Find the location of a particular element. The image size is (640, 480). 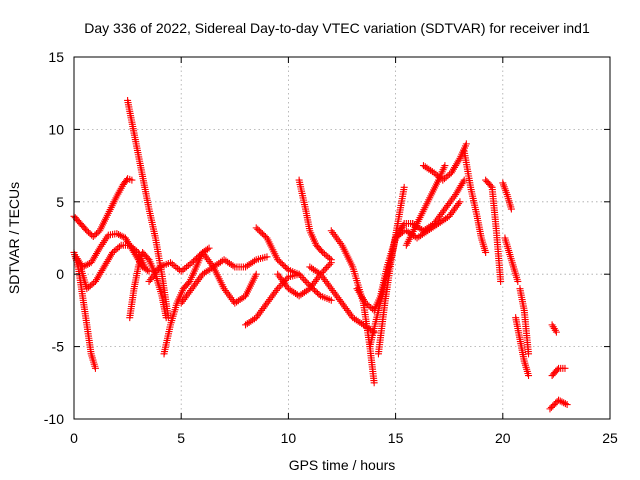

x-tick-label: 15 is located at coordinates (396, 438).